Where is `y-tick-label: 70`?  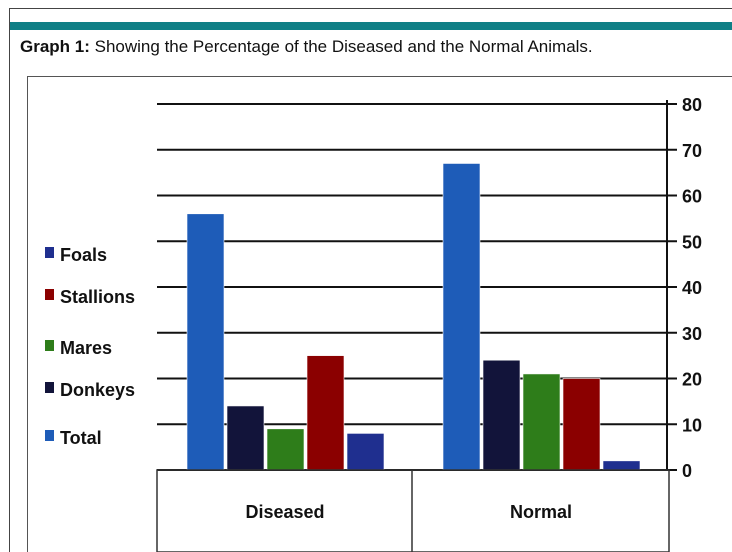 y-tick-label: 70 is located at coordinates (692, 151).